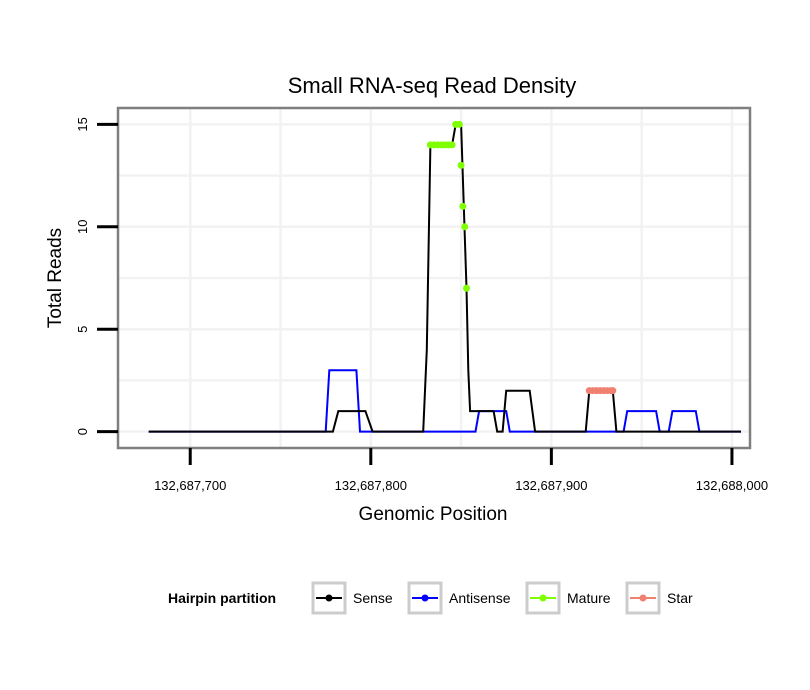 Image resolution: width=810 pixels, height=690 pixels. I want to click on y-tick-label: 0, so click(82, 431).